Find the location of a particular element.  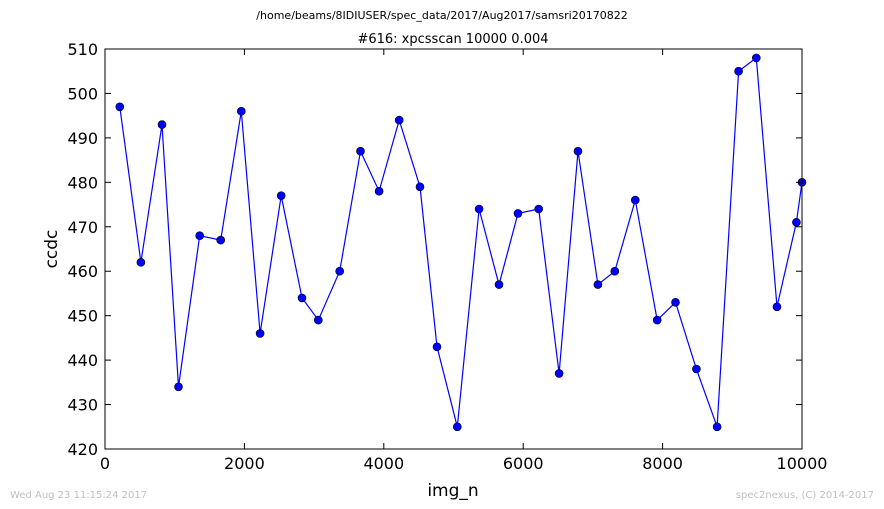

y-tick-label: 420 is located at coordinates (82, 449).